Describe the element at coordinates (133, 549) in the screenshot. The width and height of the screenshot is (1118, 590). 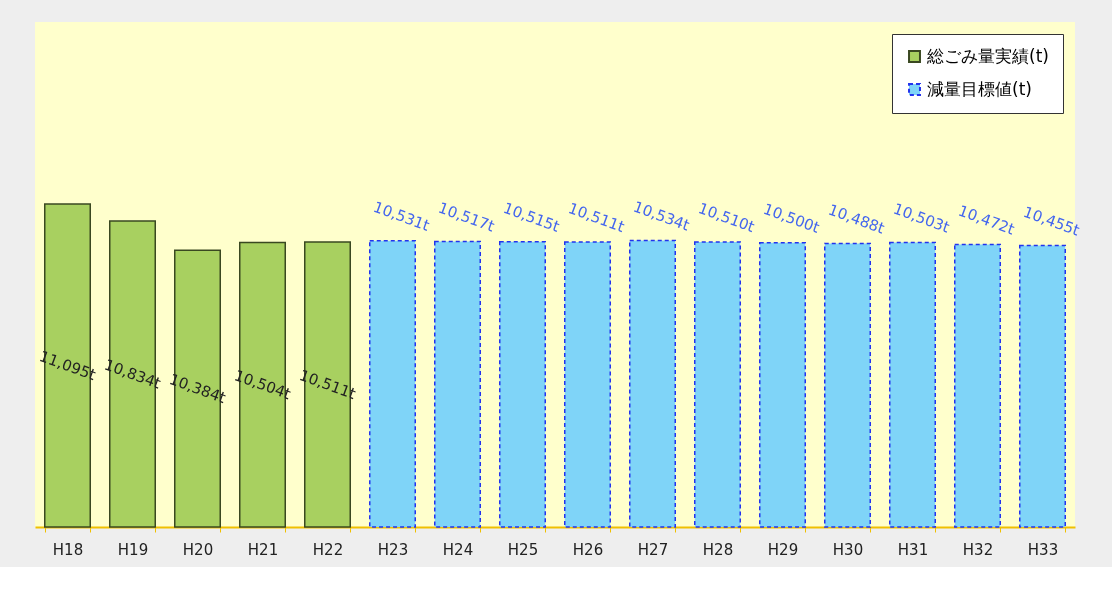
I see `x-tick-label: H19` at that location.